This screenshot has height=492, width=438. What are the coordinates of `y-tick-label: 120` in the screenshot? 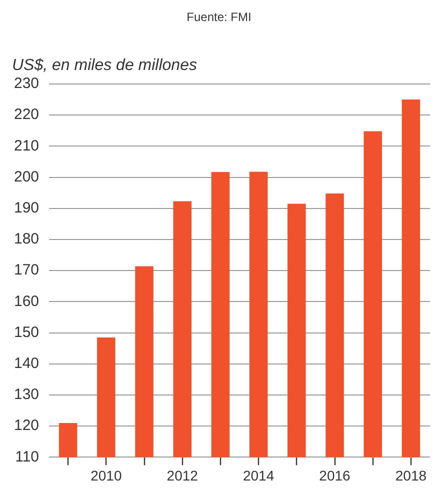 It's located at (27, 425).